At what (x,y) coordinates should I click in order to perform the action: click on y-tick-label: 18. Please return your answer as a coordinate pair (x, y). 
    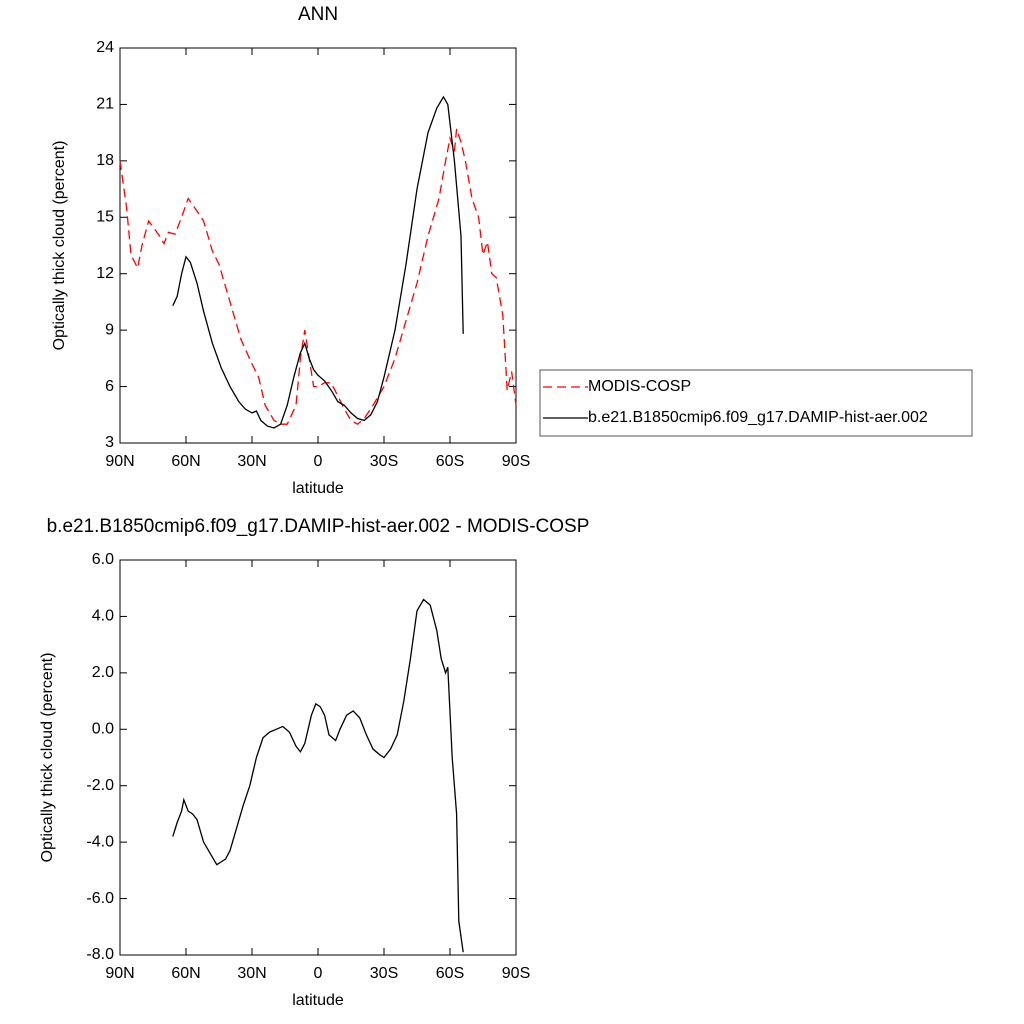
    Looking at the image, I should click on (105, 160).